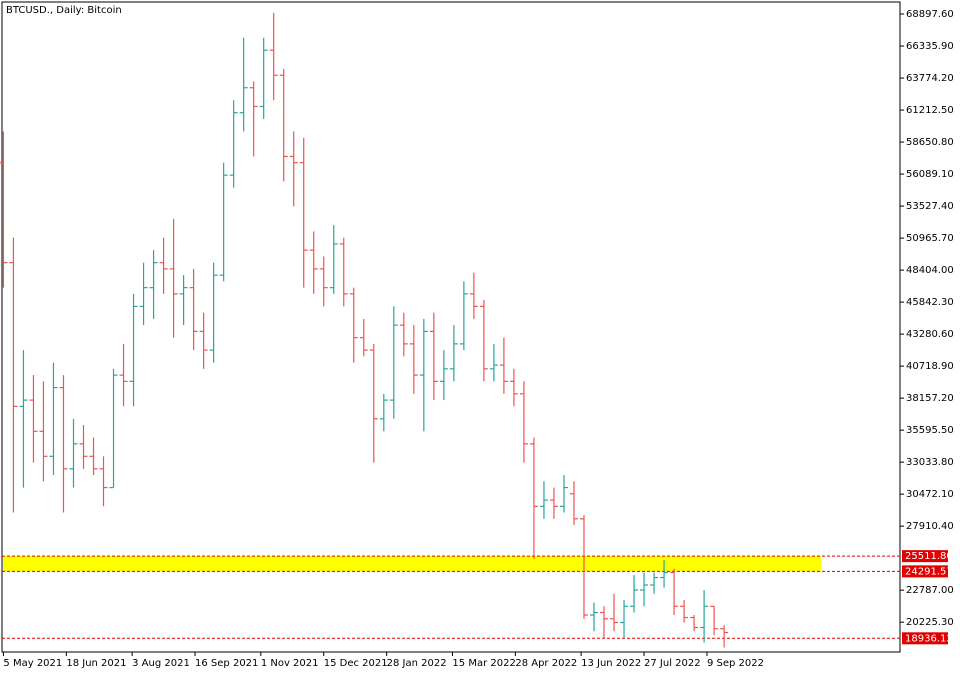 The height and width of the screenshot is (675, 960). I want to click on x-tick-label: 28 Apr 2022, so click(546, 663).